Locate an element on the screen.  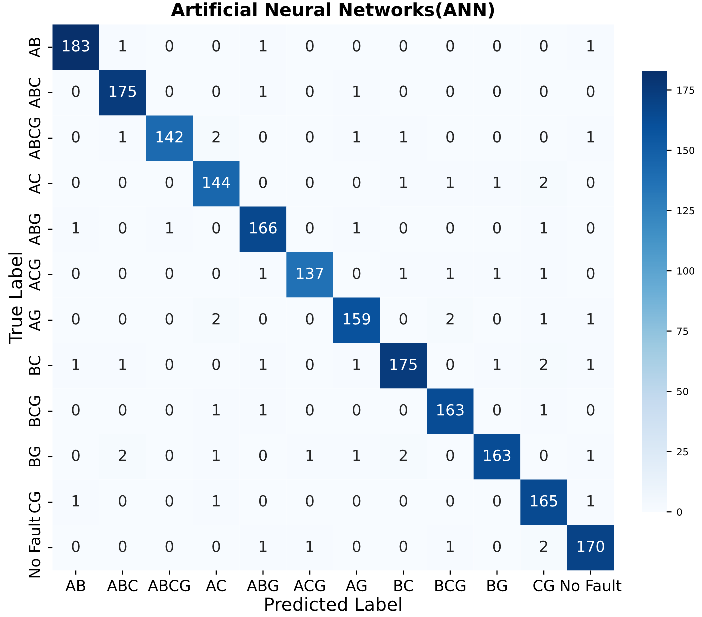
color-bar-label: 25 is located at coordinates (682, 452).